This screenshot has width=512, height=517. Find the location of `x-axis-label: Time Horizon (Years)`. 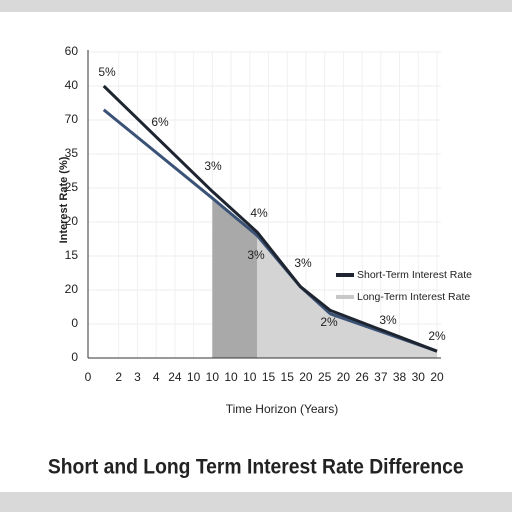

x-axis-label: Time Horizon (Years) is located at coordinates (282, 409).